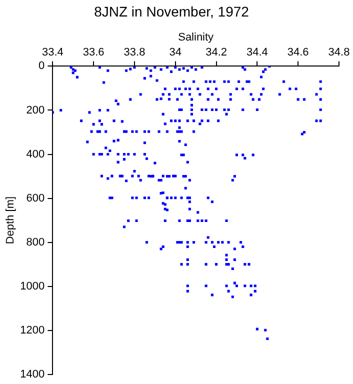 The image size is (353, 384). What do you see at coordinates (172, 11) in the screenshot?
I see `chart-title: 8JNZ in November, 1972` at bounding box center [172, 11].